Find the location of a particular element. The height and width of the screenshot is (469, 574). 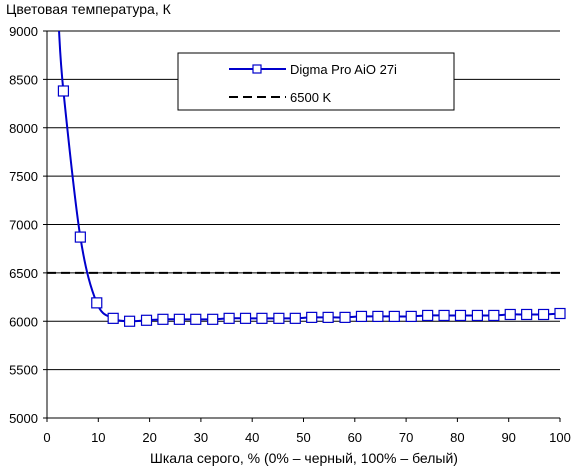

legend-reference-label: 6500 K is located at coordinates (311, 97).